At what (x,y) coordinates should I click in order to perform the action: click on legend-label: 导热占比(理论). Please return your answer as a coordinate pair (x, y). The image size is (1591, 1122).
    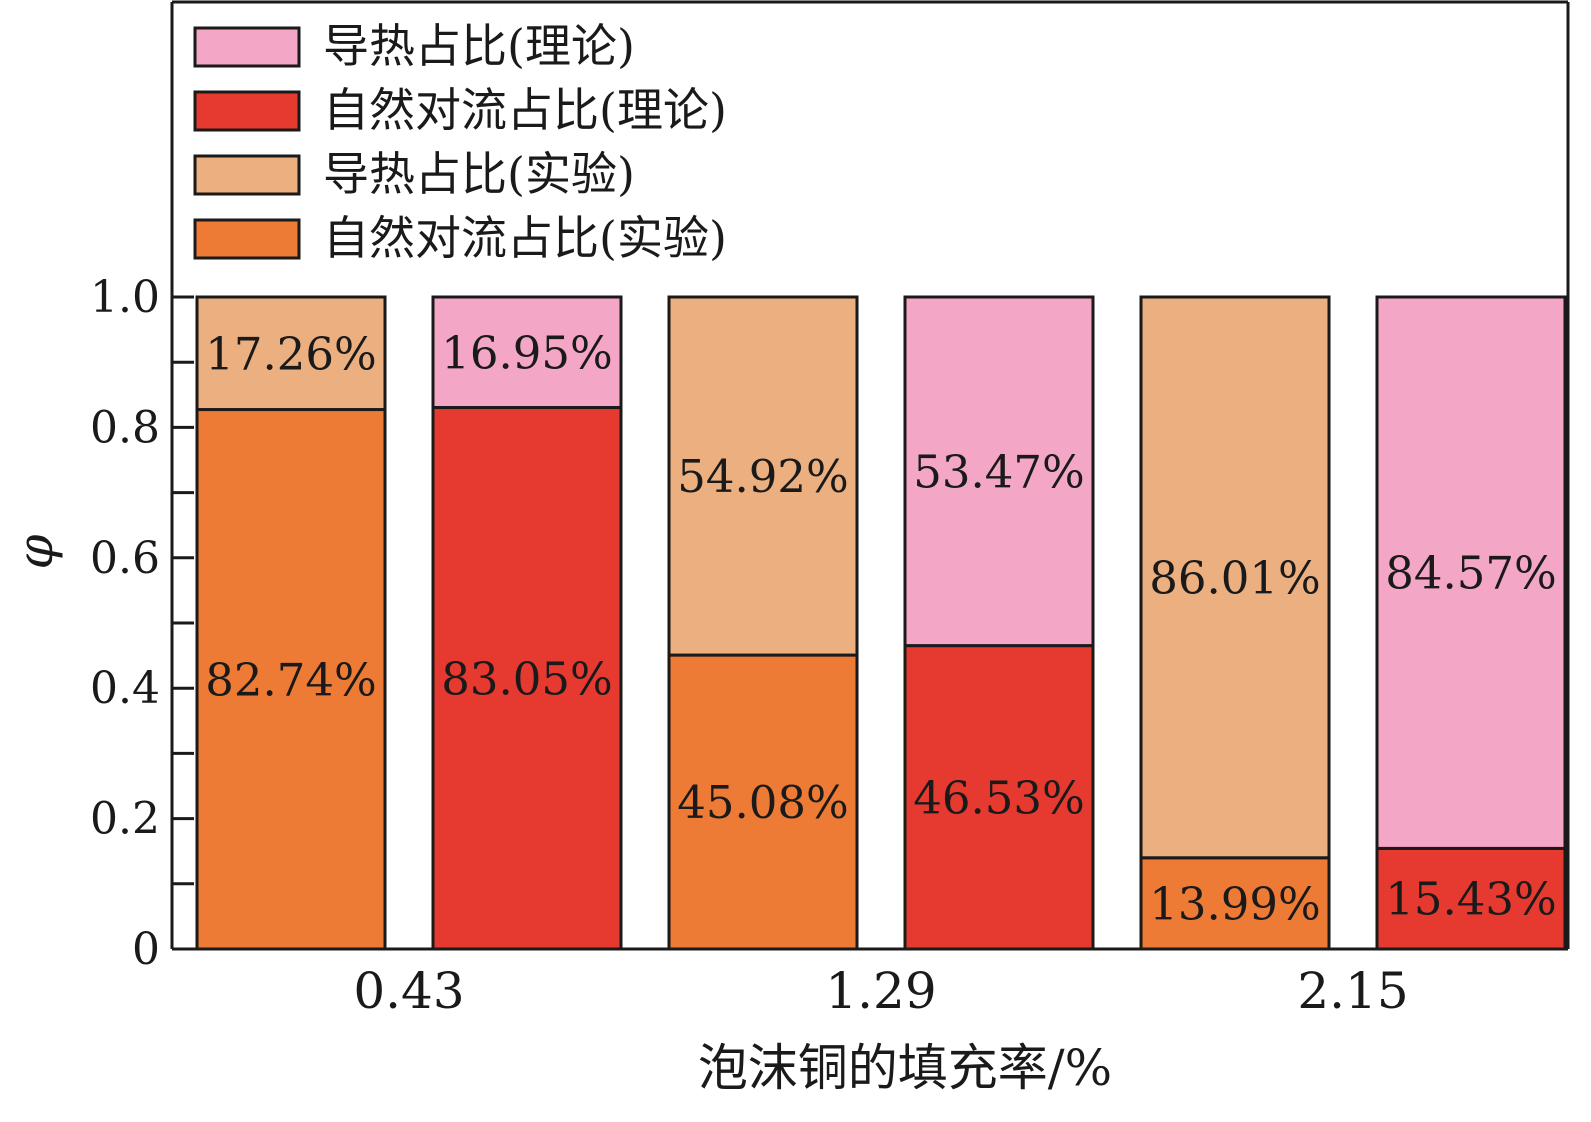
    Looking at the image, I should click on (479, 46).